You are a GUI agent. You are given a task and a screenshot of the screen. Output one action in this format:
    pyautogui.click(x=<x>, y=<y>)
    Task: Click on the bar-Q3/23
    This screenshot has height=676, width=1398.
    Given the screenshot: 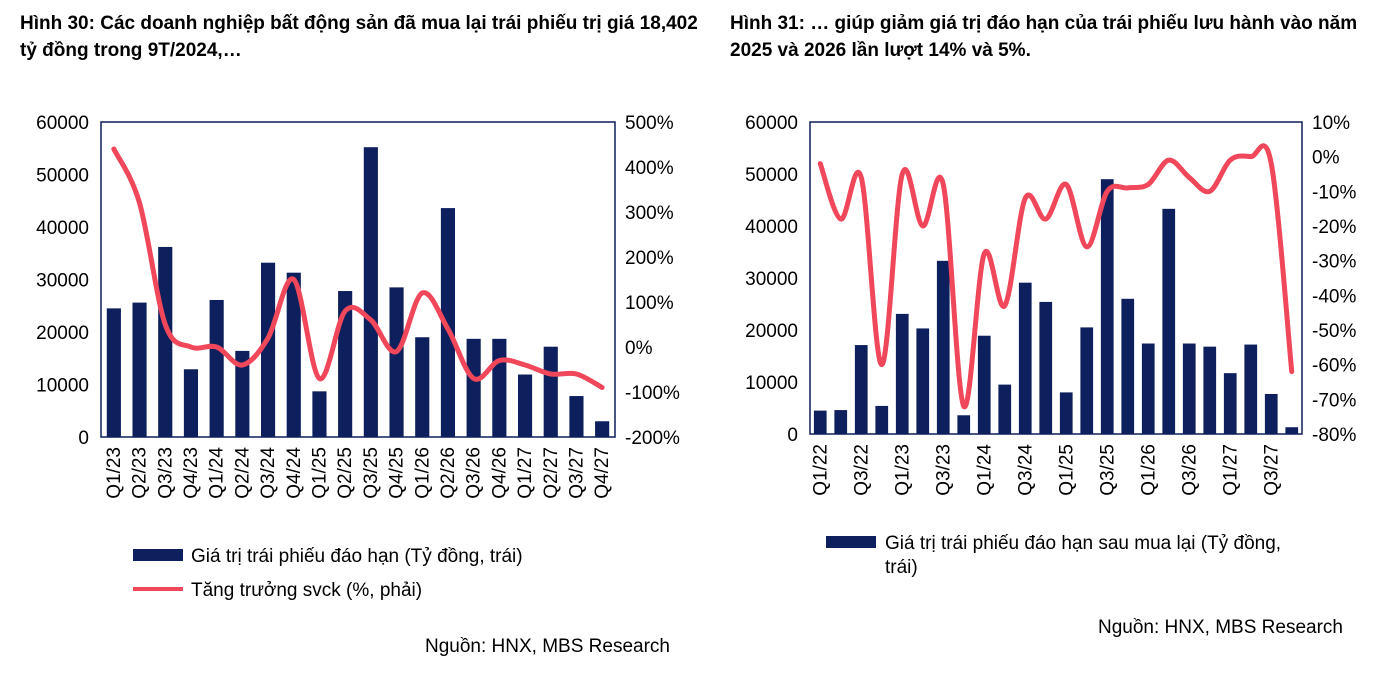 What is the action you would take?
    pyautogui.click(x=943, y=347)
    